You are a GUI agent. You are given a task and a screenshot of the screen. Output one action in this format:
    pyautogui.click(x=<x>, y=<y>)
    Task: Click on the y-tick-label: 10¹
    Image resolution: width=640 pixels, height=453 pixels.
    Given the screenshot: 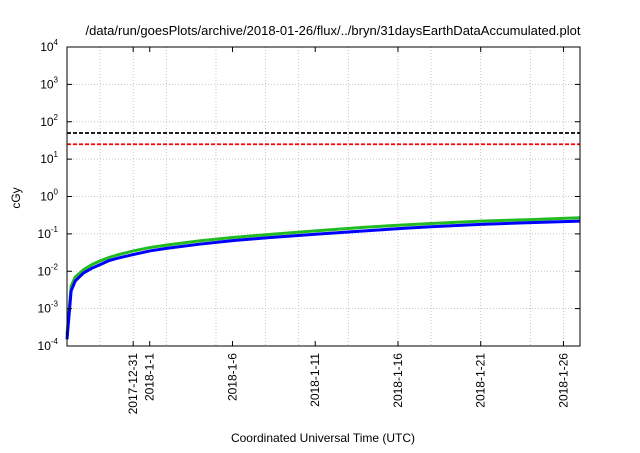 What is the action you would take?
    pyautogui.click(x=49, y=158)
    